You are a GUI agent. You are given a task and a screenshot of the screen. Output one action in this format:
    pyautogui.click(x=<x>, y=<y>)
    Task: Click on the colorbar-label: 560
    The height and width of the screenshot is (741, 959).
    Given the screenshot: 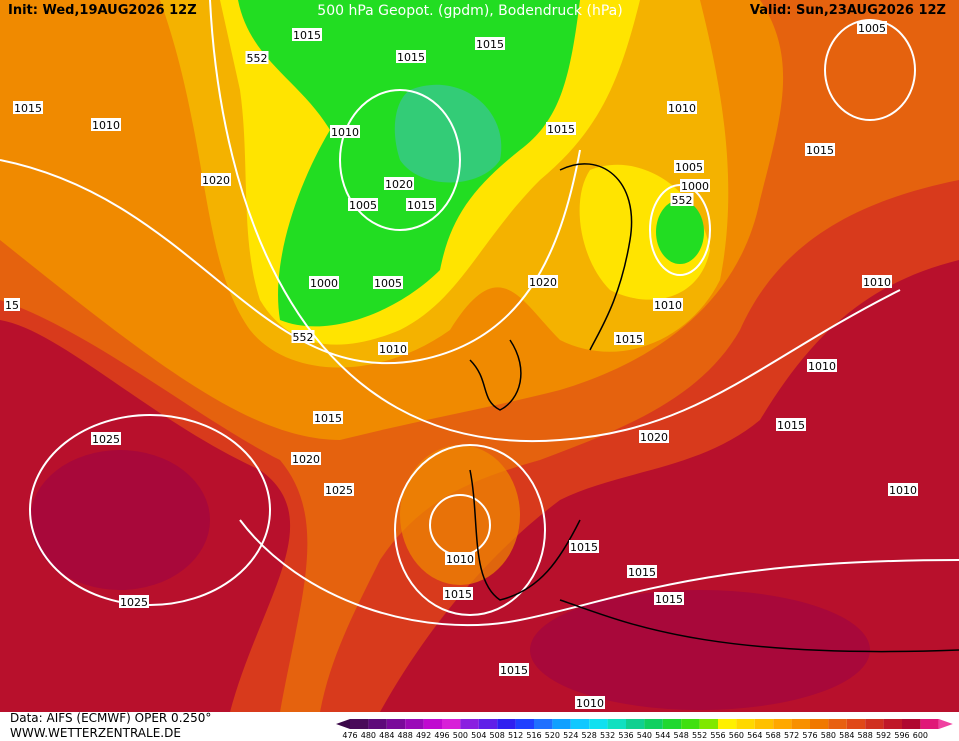 What is the action you would take?
    pyautogui.click(x=736, y=735)
    